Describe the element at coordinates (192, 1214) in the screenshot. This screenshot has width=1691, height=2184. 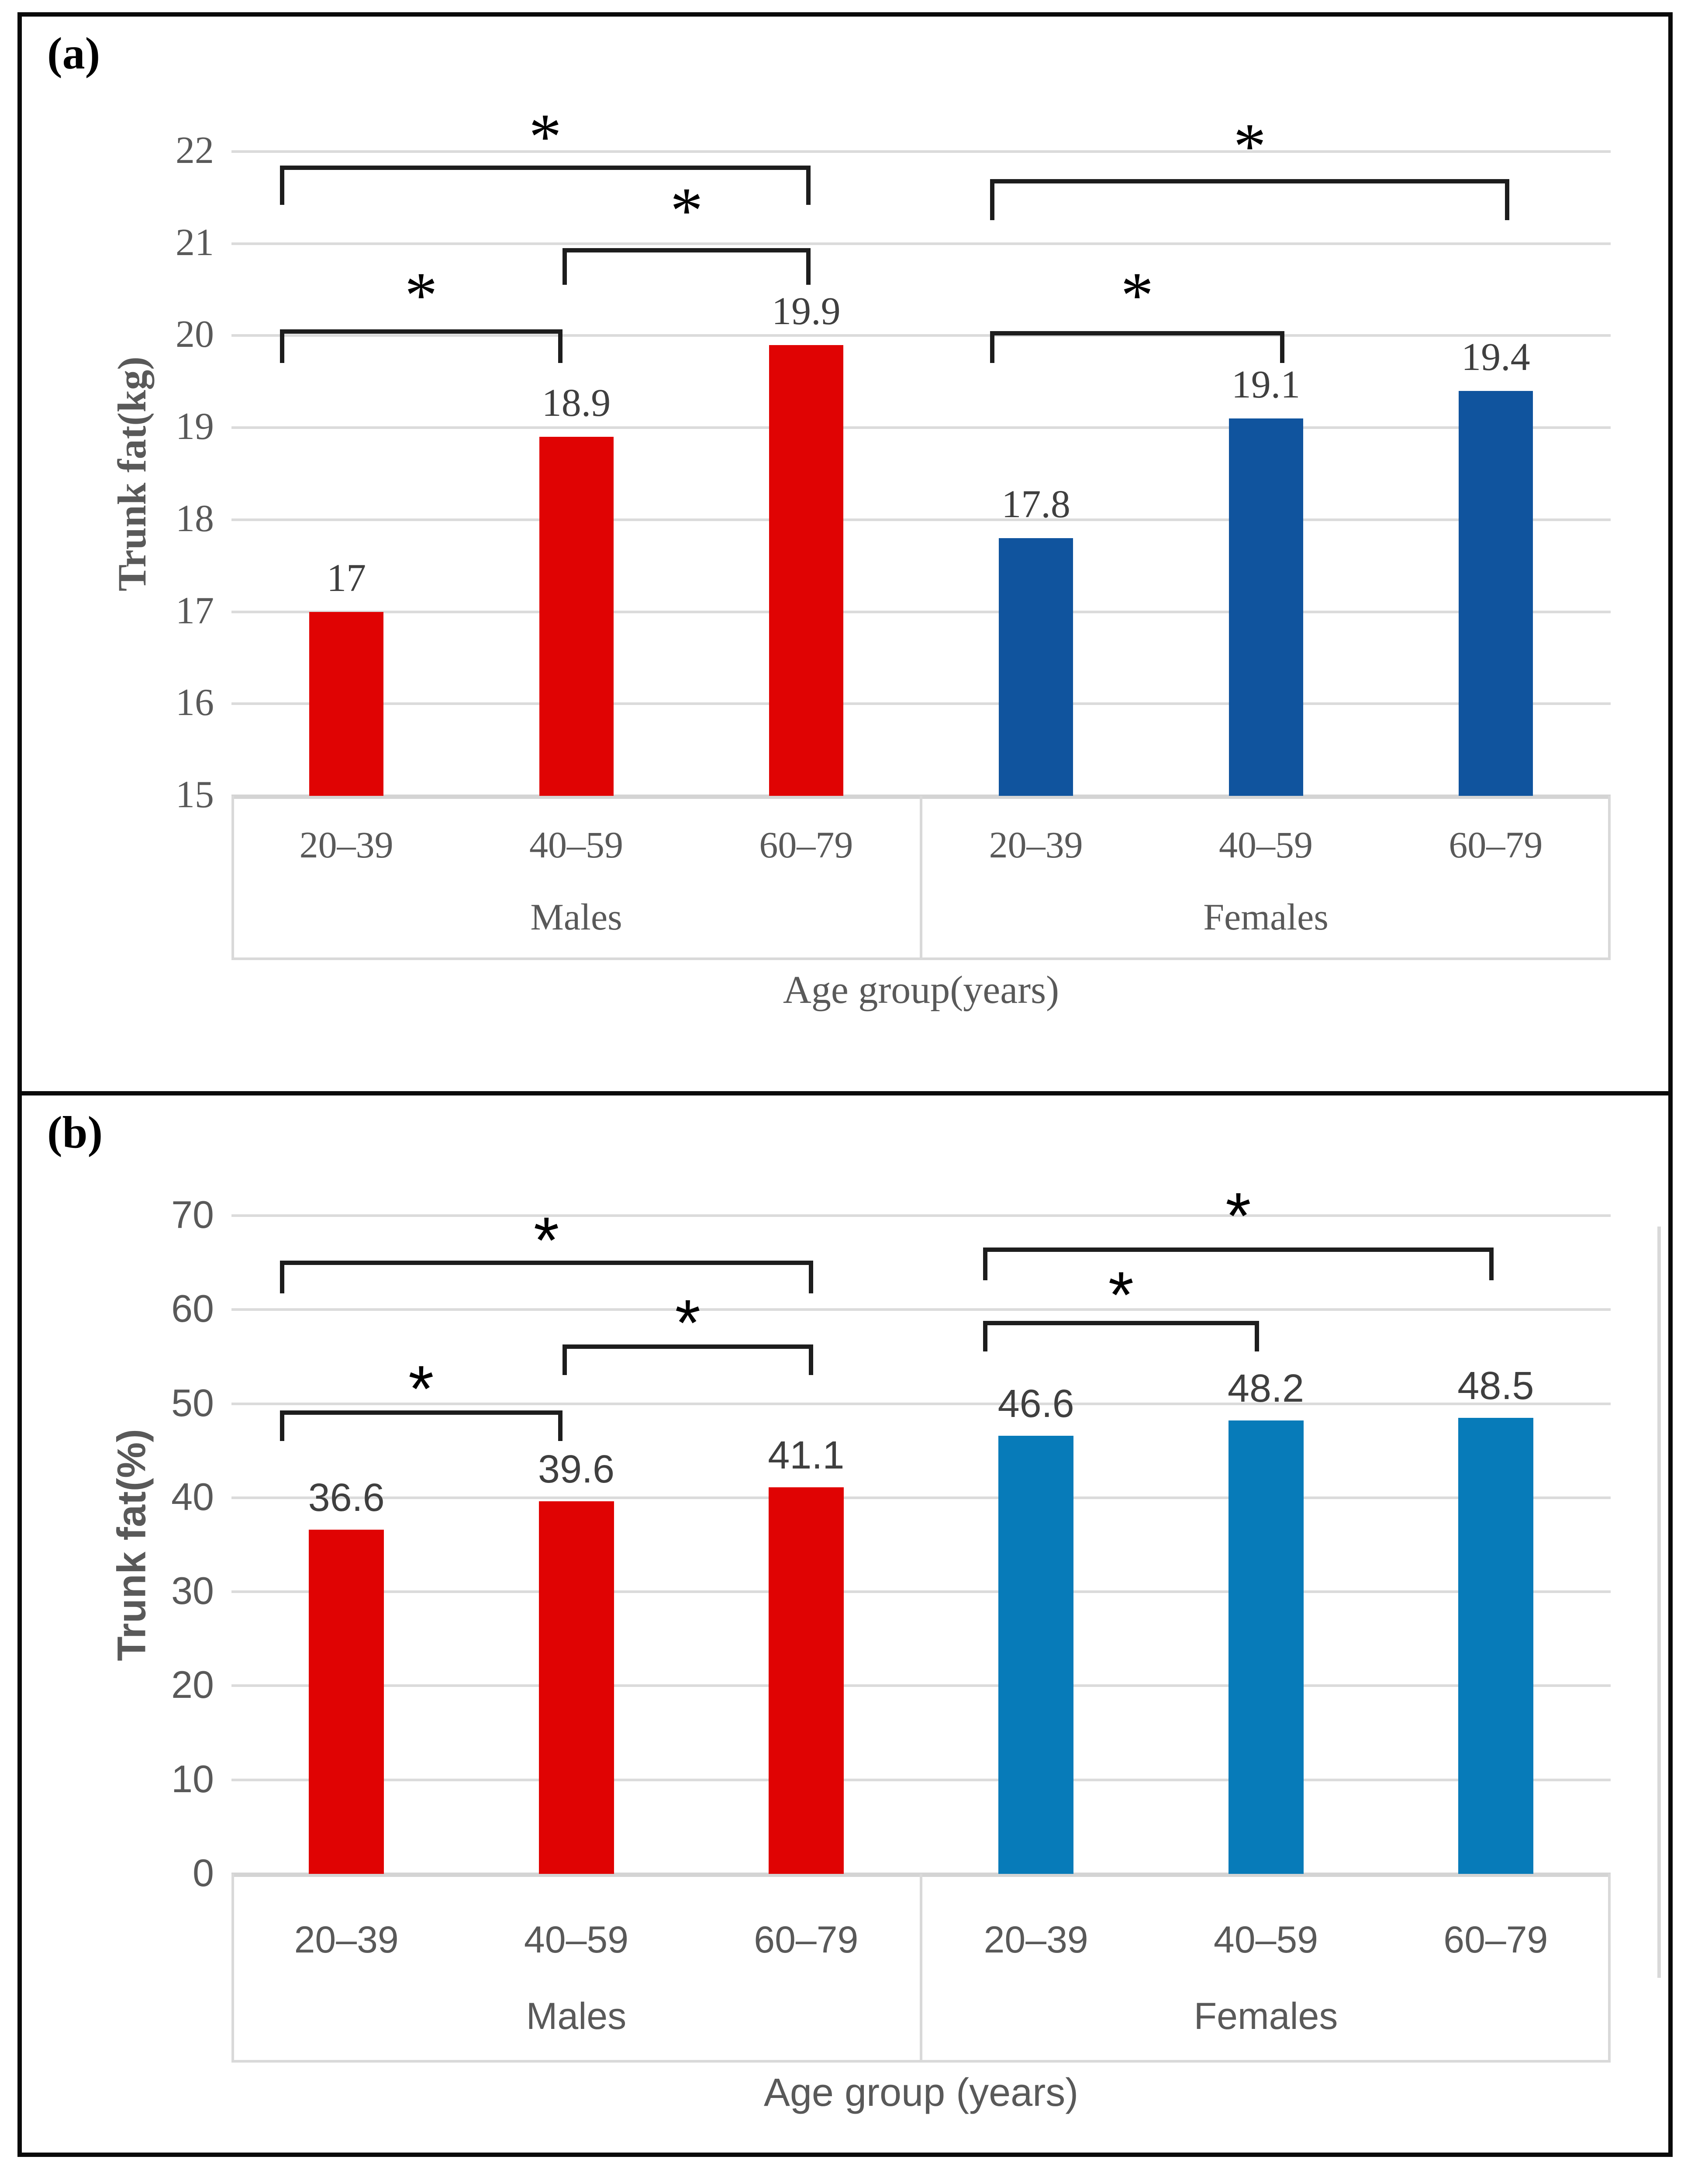
I see `y-tick-label: 70` at that location.